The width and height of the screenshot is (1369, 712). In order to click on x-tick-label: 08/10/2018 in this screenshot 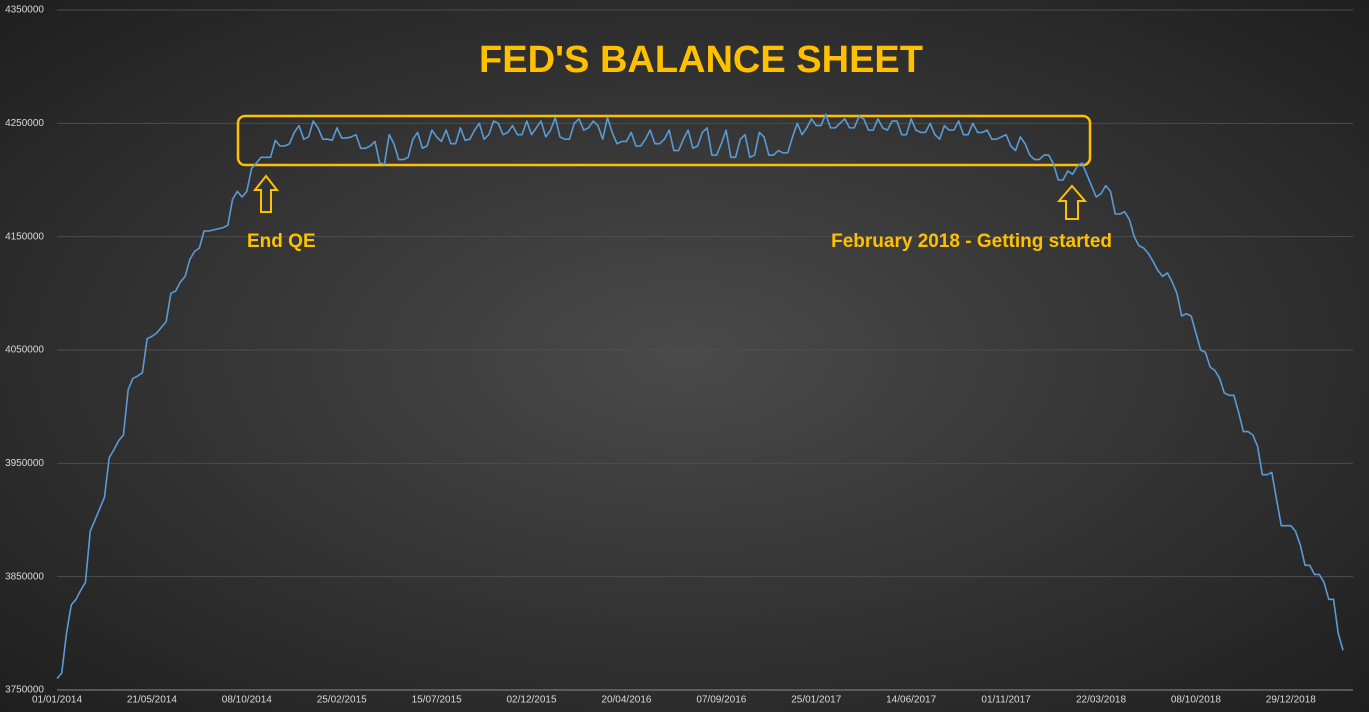, I will do `click(1196, 700)`.